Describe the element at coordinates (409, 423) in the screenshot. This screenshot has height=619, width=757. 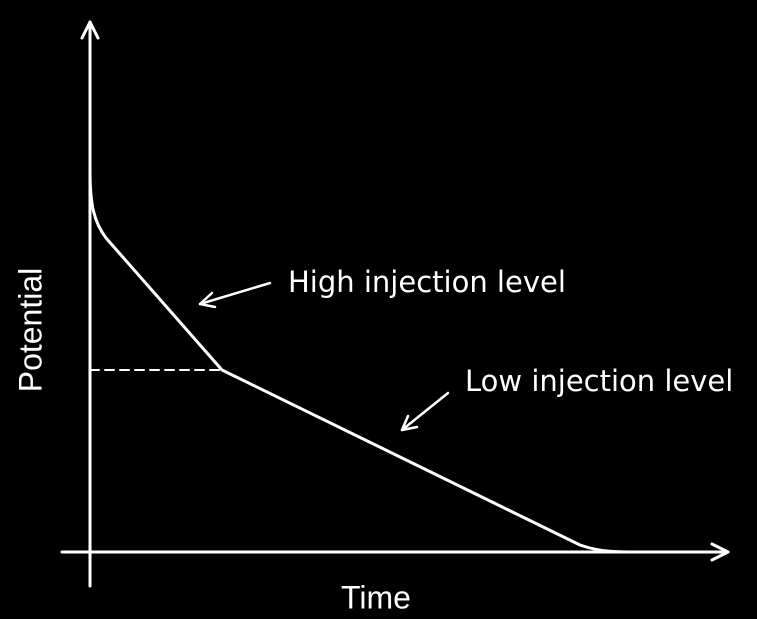
I see `low-arrowhead` at that location.